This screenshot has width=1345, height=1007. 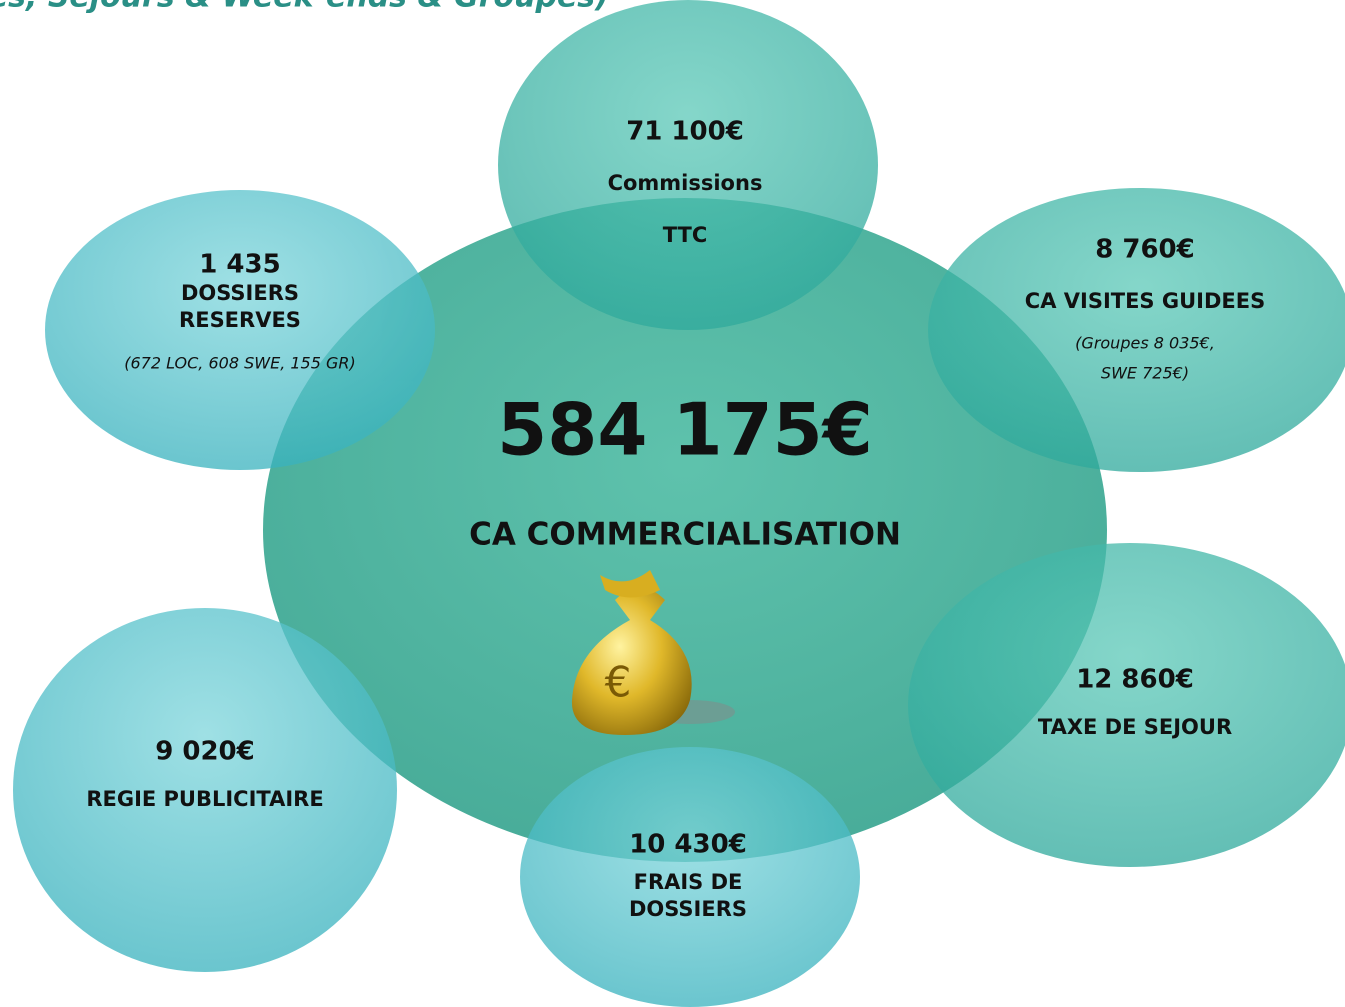 I want to click on node-label: CA VISITES GUIDEES, so click(x=1145, y=301).